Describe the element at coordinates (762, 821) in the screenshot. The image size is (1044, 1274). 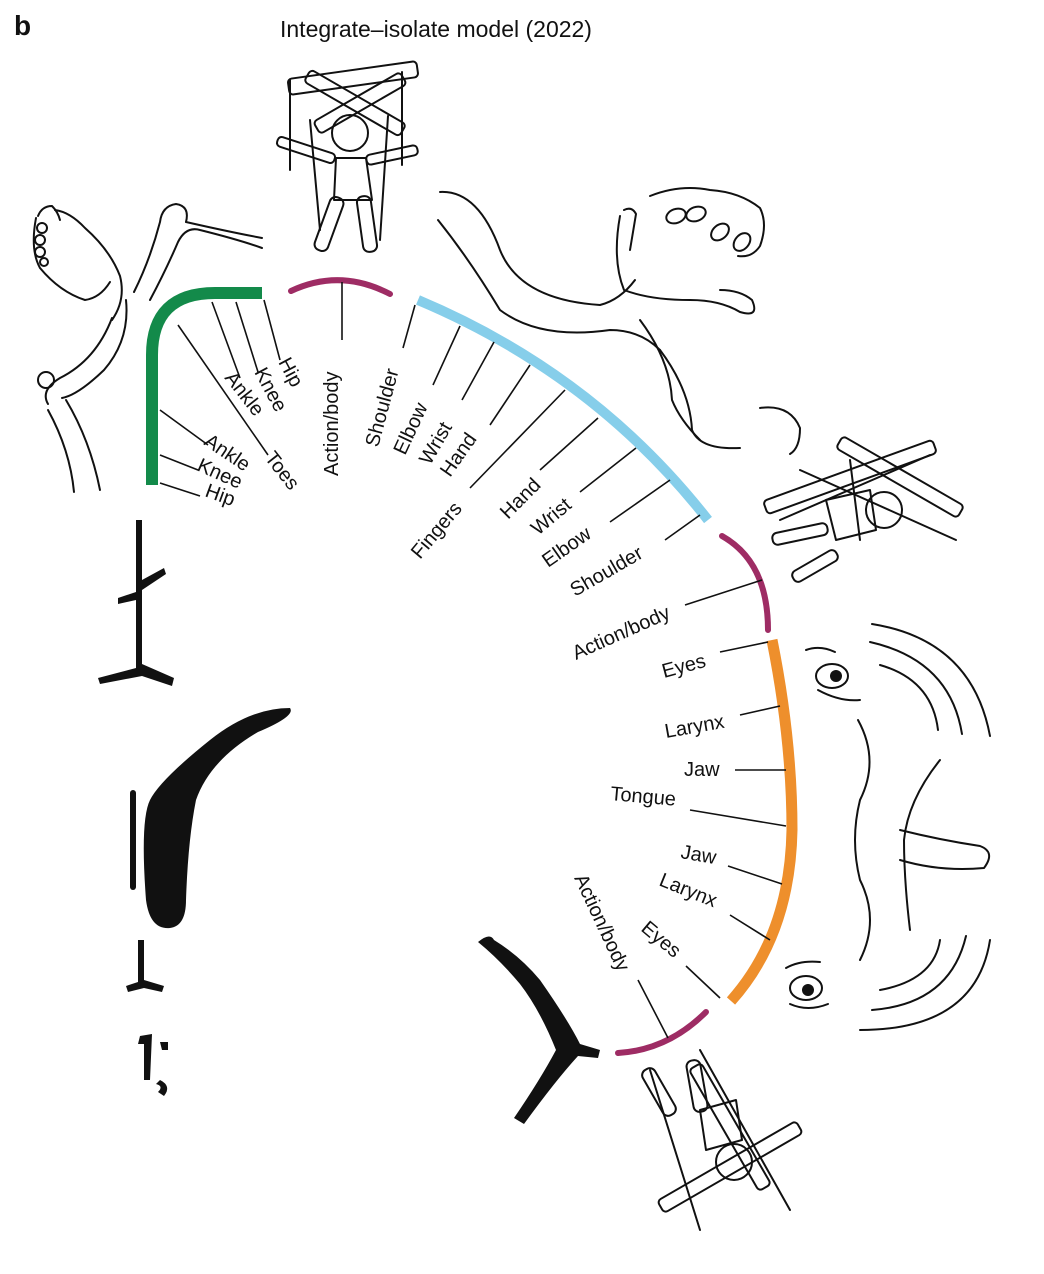
I see `mouth-region-arc` at that location.